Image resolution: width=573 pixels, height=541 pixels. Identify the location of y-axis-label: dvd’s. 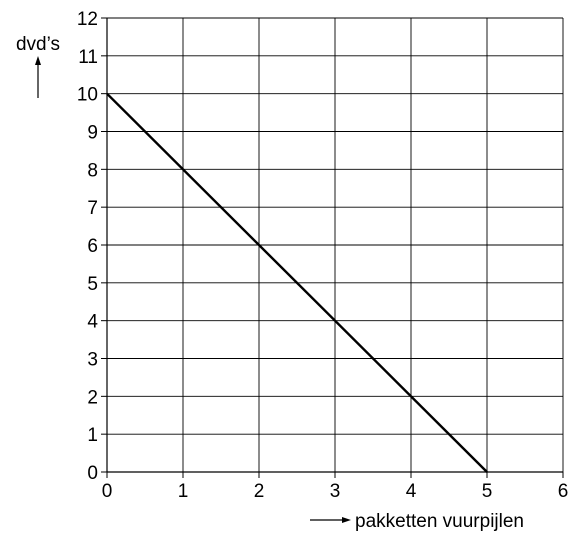
(38, 44).